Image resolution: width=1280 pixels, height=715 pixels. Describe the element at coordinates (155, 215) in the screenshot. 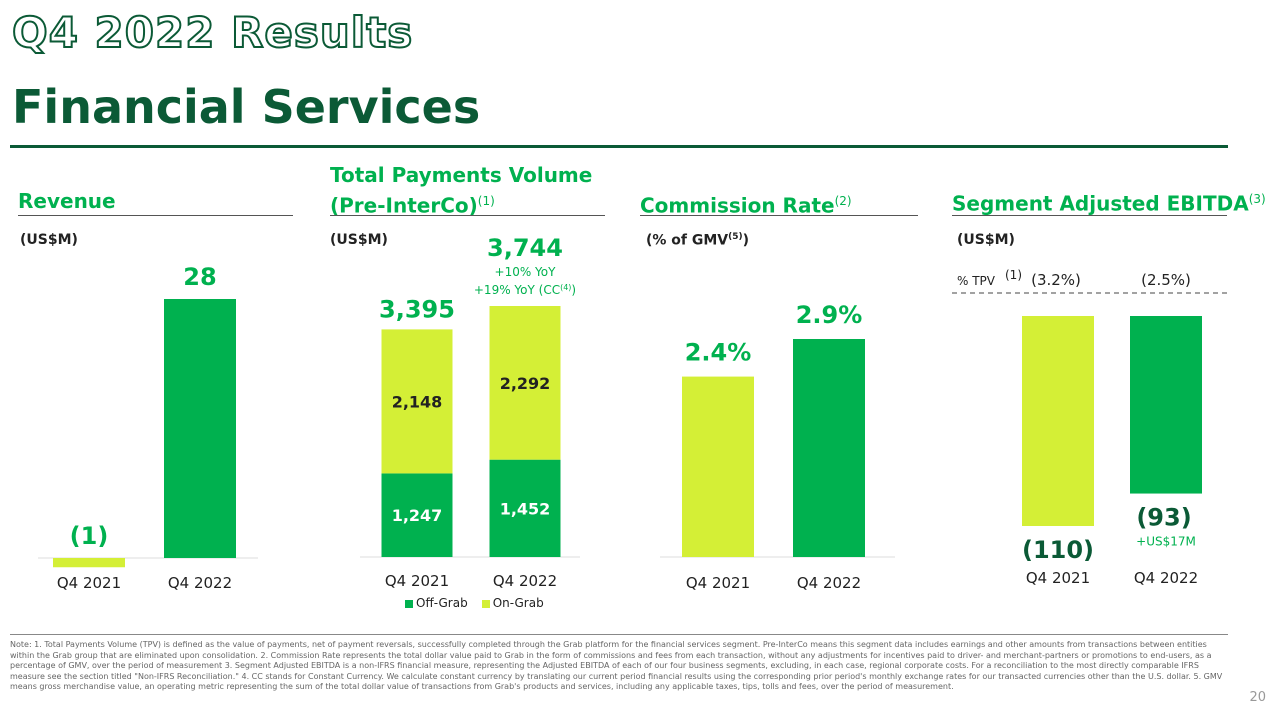

I see `revenue-panel-rule` at that location.